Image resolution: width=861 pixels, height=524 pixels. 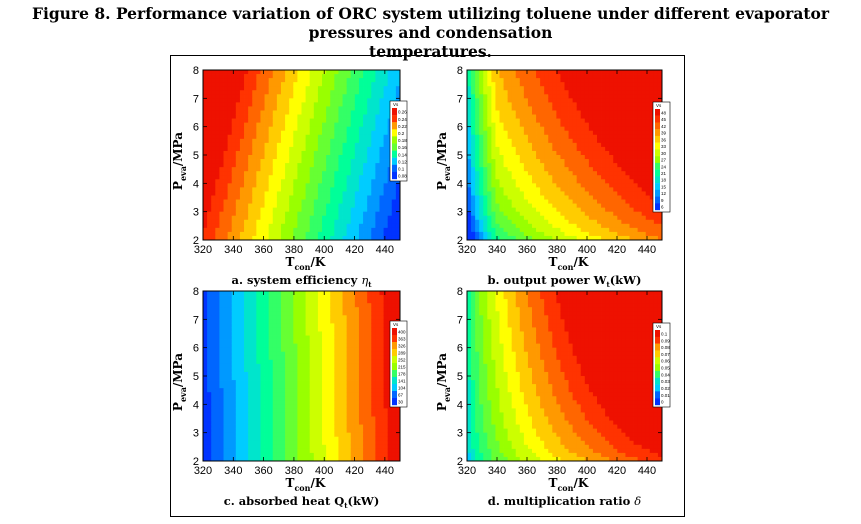 I want to click on x-tick-label: 380, so click(x=294, y=250).